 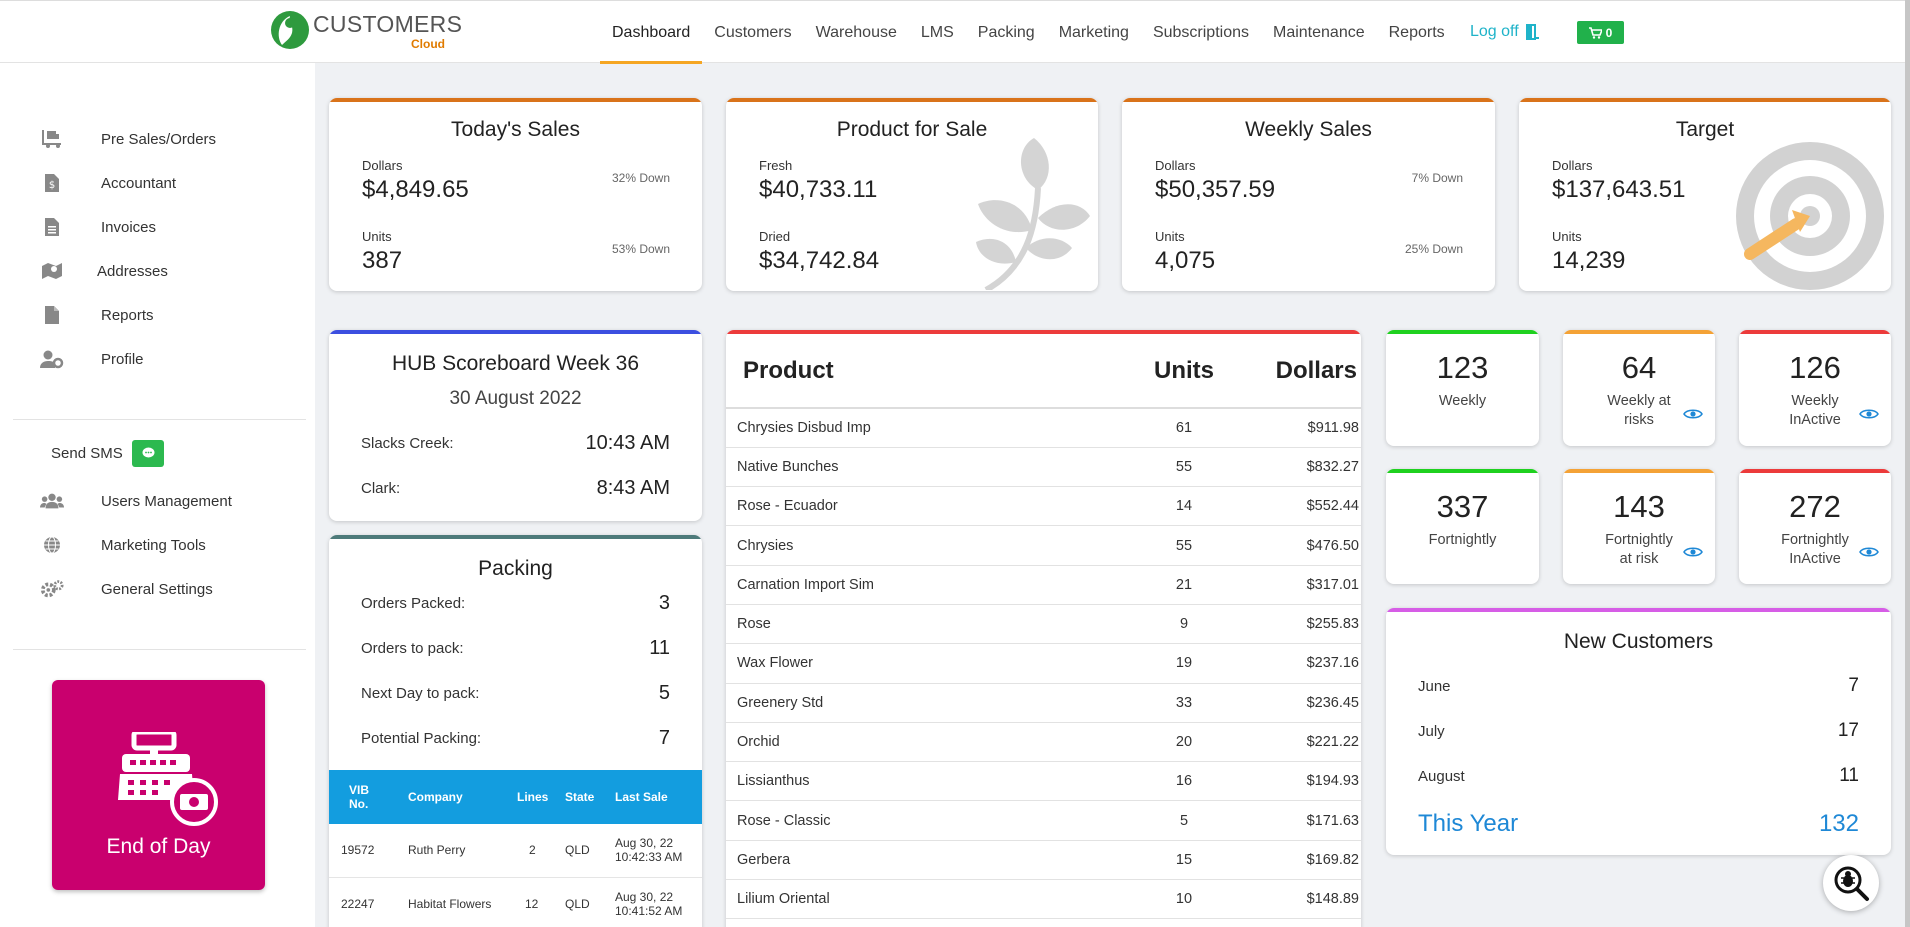 I want to click on cart-button: 0, so click(x=1600, y=32).